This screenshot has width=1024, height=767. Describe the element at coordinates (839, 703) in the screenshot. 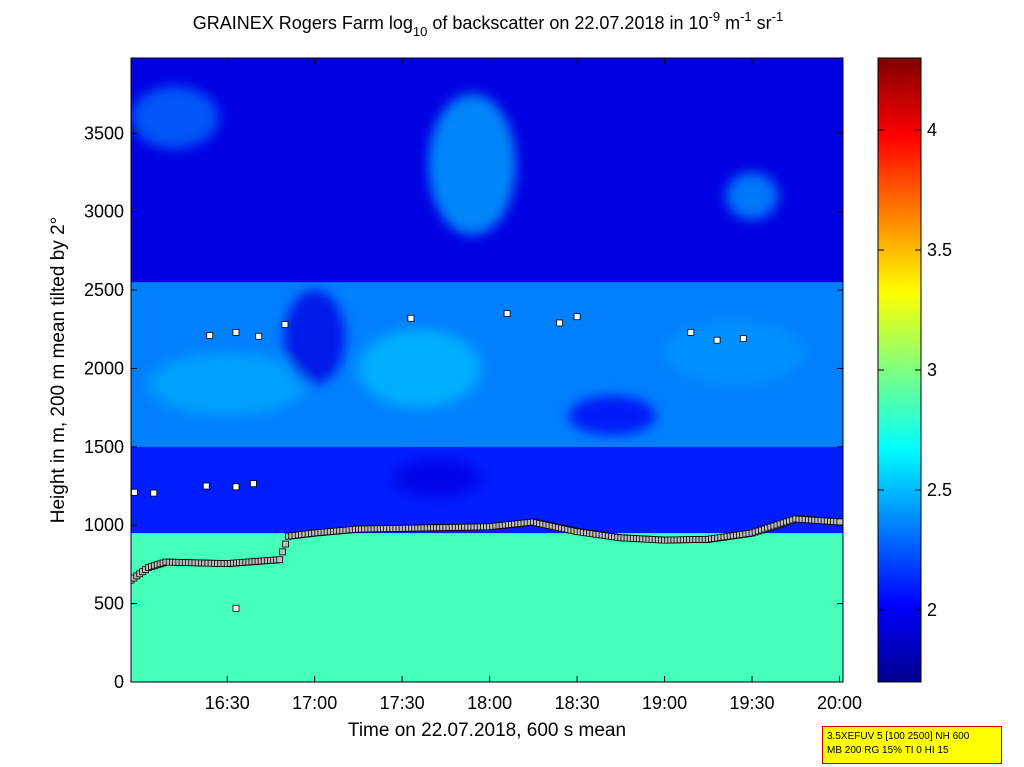

I see `x-tick-label-7: 20:00` at that location.